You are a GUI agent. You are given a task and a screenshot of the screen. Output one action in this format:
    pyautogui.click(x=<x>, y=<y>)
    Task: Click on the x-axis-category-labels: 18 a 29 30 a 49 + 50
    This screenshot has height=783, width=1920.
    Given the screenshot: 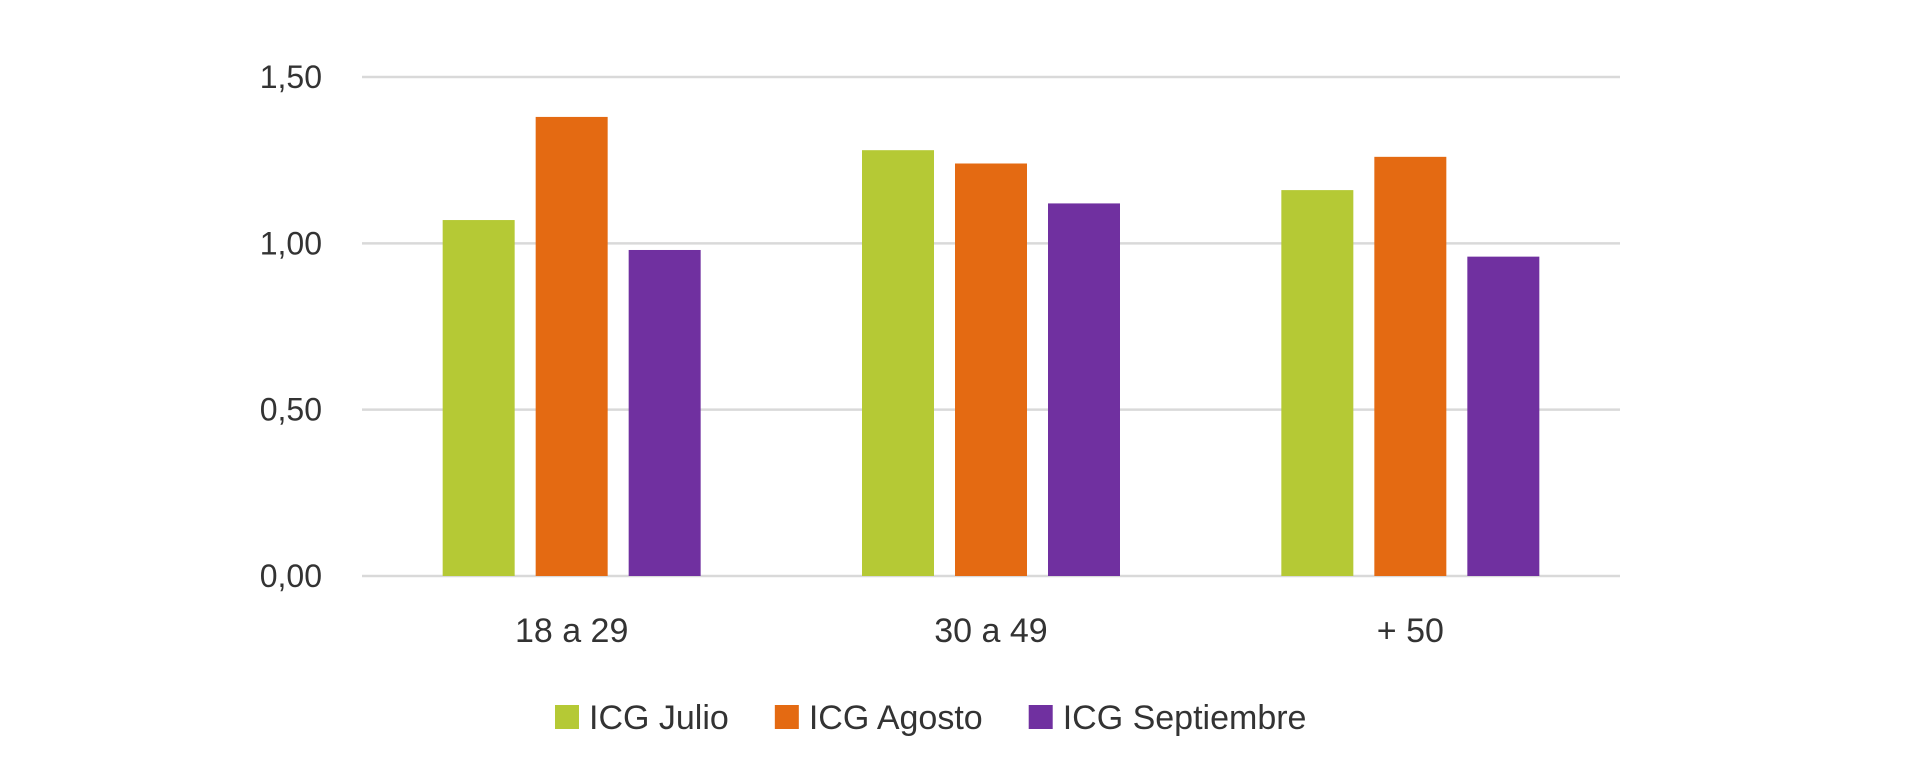 What is the action you would take?
    pyautogui.click(x=979, y=631)
    